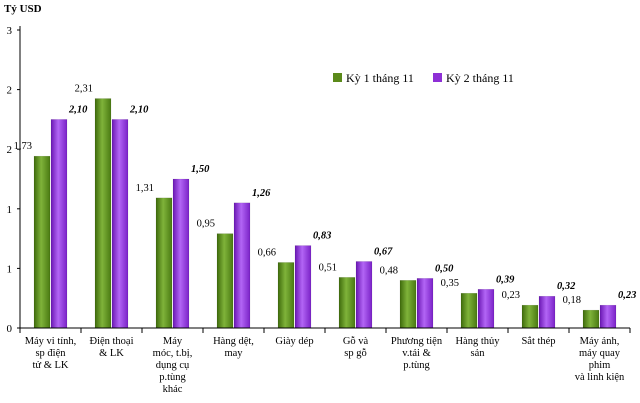  What do you see at coordinates (380, 78) in the screenshot?
I see `legend-label-ky1: Kỳ 1 tháng 11` at bounding box center [380, 78].